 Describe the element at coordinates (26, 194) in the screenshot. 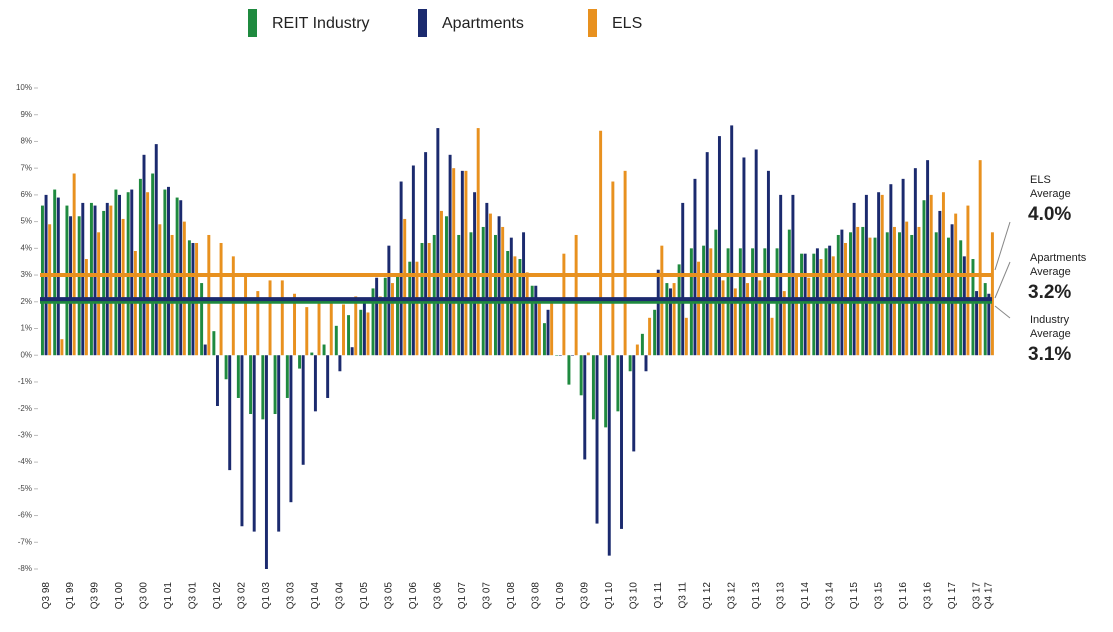

I see `y-tick-label: 6%` at that location.